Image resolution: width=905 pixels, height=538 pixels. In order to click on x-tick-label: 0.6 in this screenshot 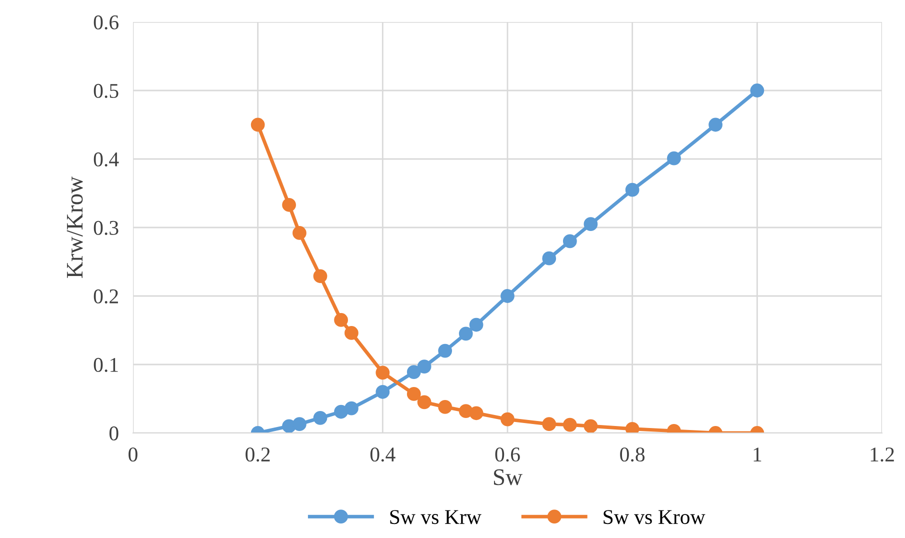, I will do `click(507, 454)`.